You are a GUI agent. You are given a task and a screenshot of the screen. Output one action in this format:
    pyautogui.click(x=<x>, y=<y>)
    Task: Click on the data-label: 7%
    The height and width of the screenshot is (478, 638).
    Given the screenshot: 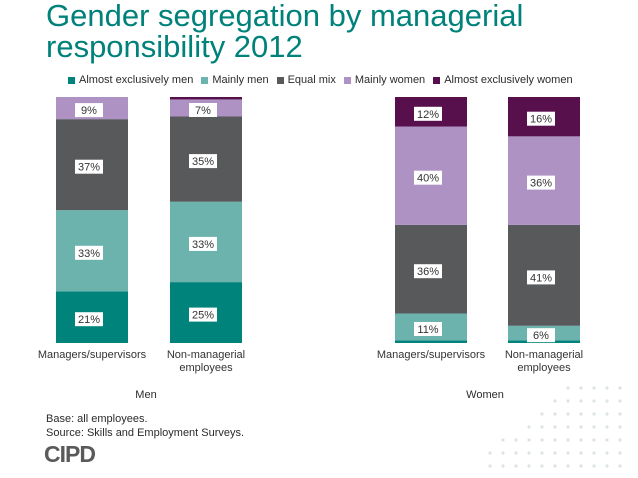 What is the action you would take?
    pyautogui.click(x=203, y=111)
    